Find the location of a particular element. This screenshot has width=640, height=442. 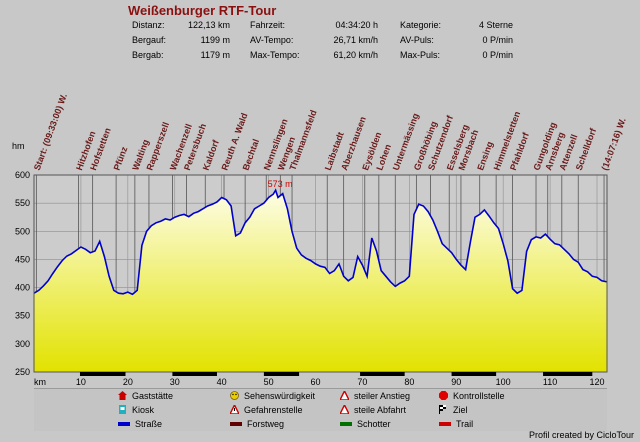

gefahrenstelle-icon is located at coordinates (234, 409).